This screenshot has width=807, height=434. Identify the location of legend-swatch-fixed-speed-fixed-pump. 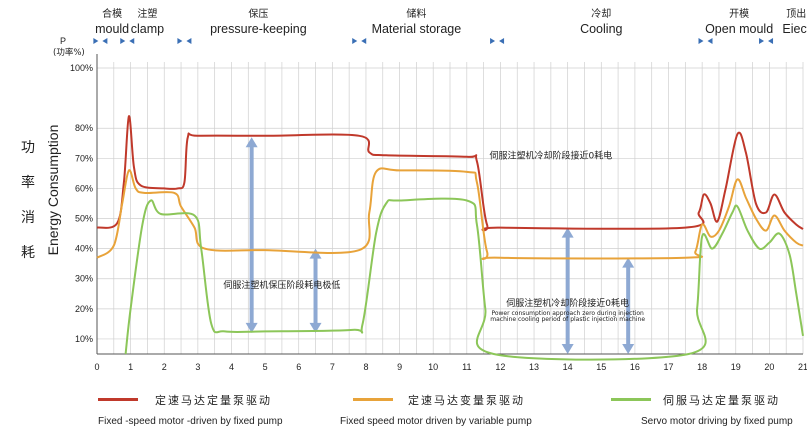
(118, 399).